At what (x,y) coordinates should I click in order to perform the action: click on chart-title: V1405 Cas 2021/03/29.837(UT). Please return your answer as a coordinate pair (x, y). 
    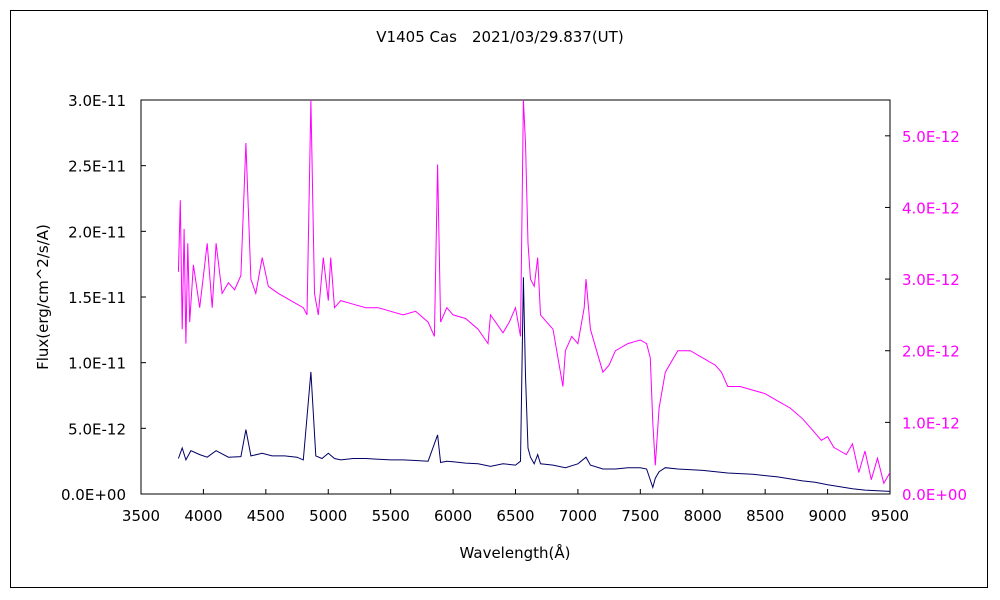
    Looking at the image, I should click on (499, 37).